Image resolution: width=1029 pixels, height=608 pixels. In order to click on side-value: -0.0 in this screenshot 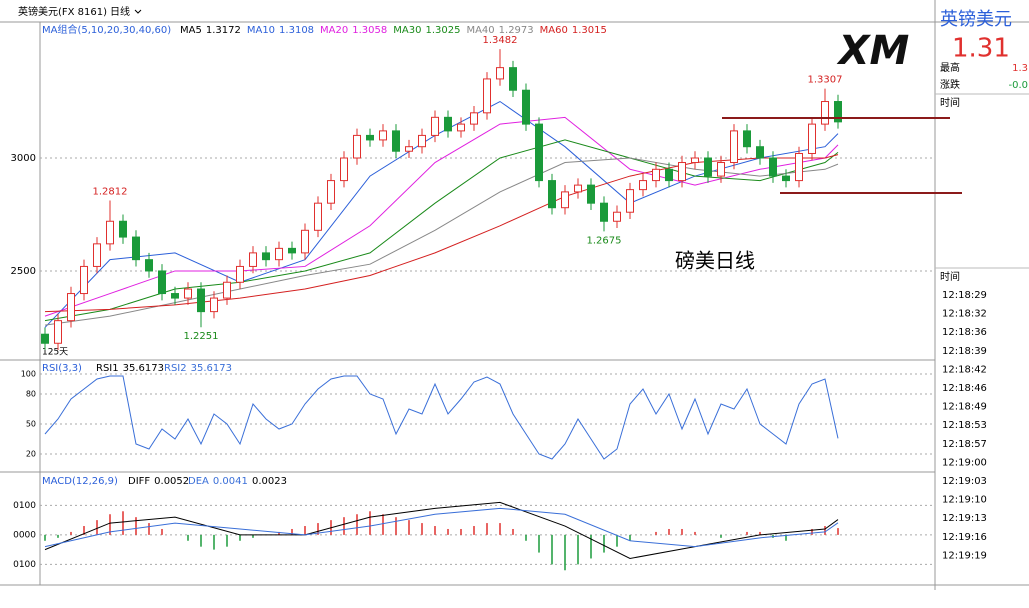, I will do `click(1018, 85)`.